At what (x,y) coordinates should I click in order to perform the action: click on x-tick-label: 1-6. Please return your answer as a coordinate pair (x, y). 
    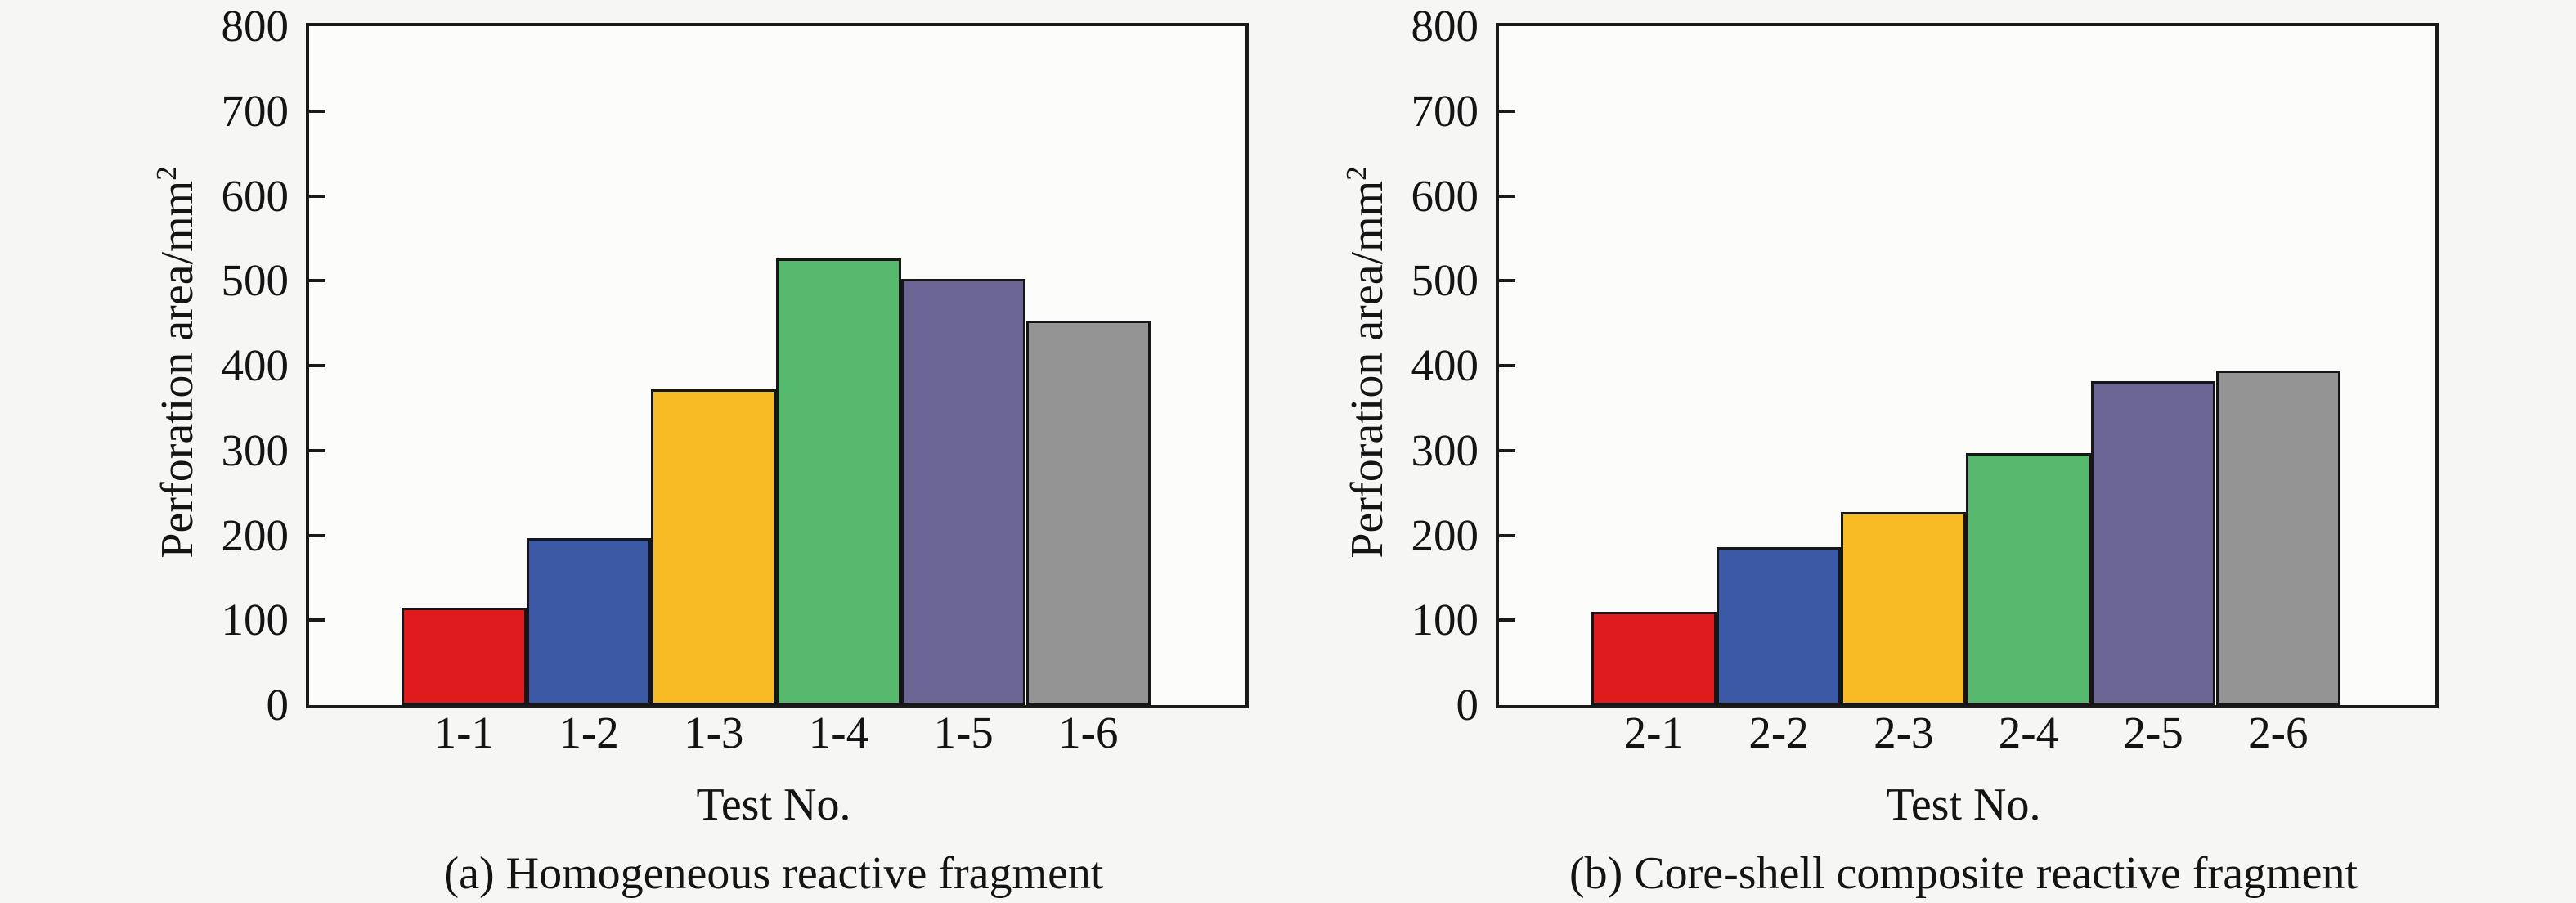
    Looking at the image, I should click on (1089, 732).